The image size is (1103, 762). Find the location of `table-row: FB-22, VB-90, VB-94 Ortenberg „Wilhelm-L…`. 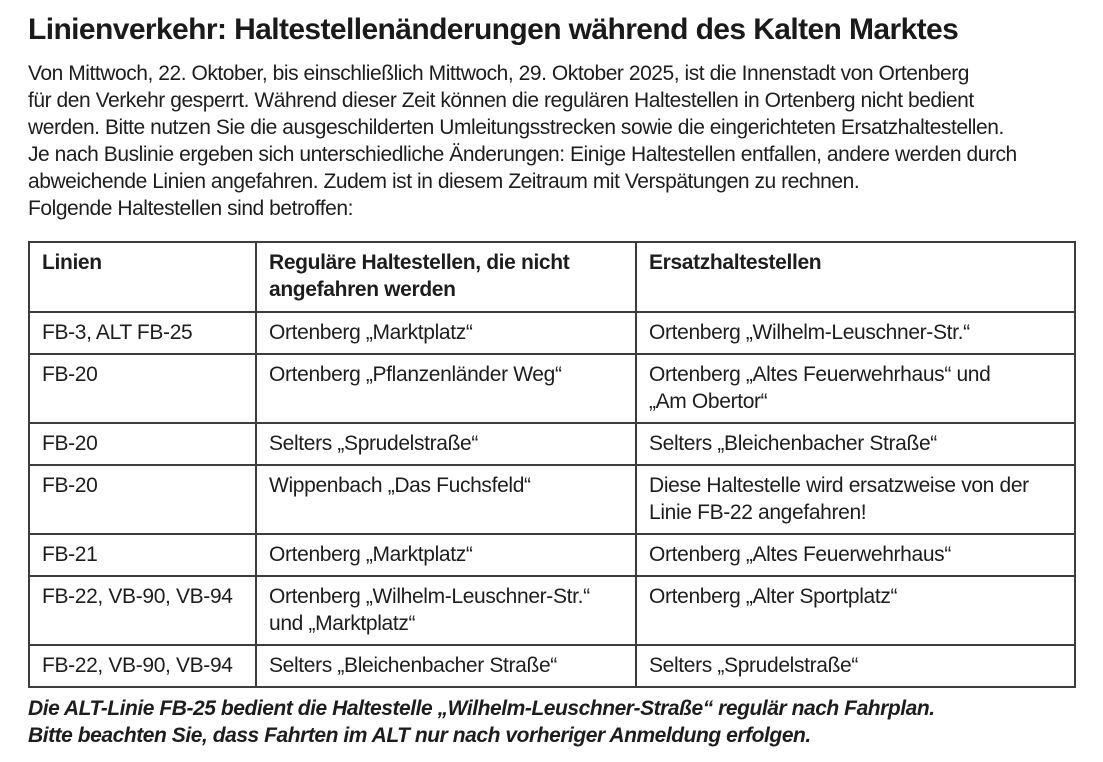

table-row: FB-22, VB-90, VB-94 Ortenberg „Wilhelm-L… is located at coordinates (552, 610).